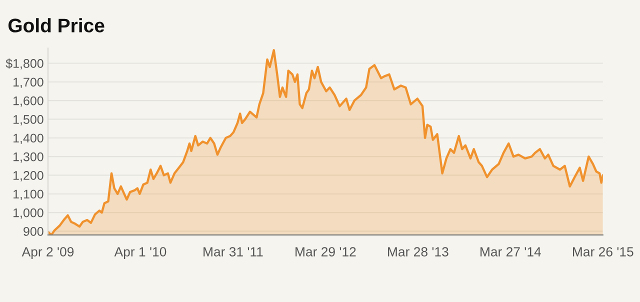 The width and height of the screenshot is (640, 302). Describe the element at coordinates (56, 25) in the screenshot. I see `chart-title: Gold Price` at that location.